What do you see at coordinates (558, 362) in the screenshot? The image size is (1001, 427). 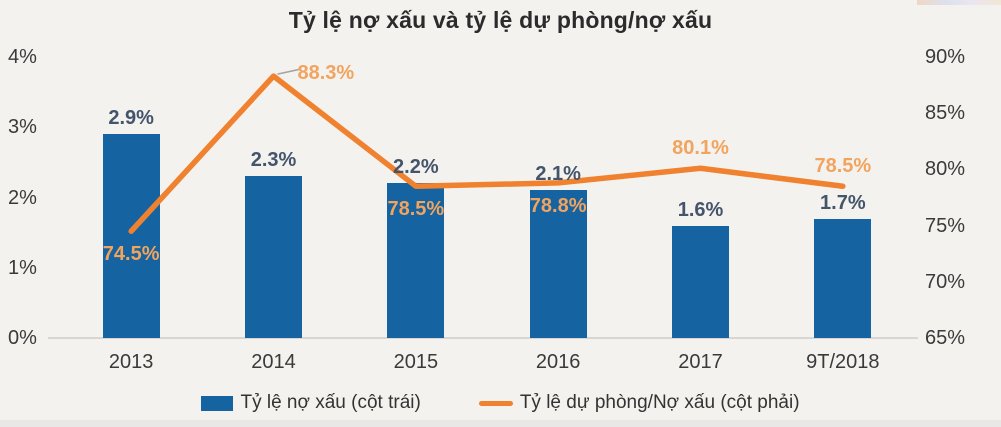 I see `x-axis-label-2016: 2016` at bounding box center [558, 362].